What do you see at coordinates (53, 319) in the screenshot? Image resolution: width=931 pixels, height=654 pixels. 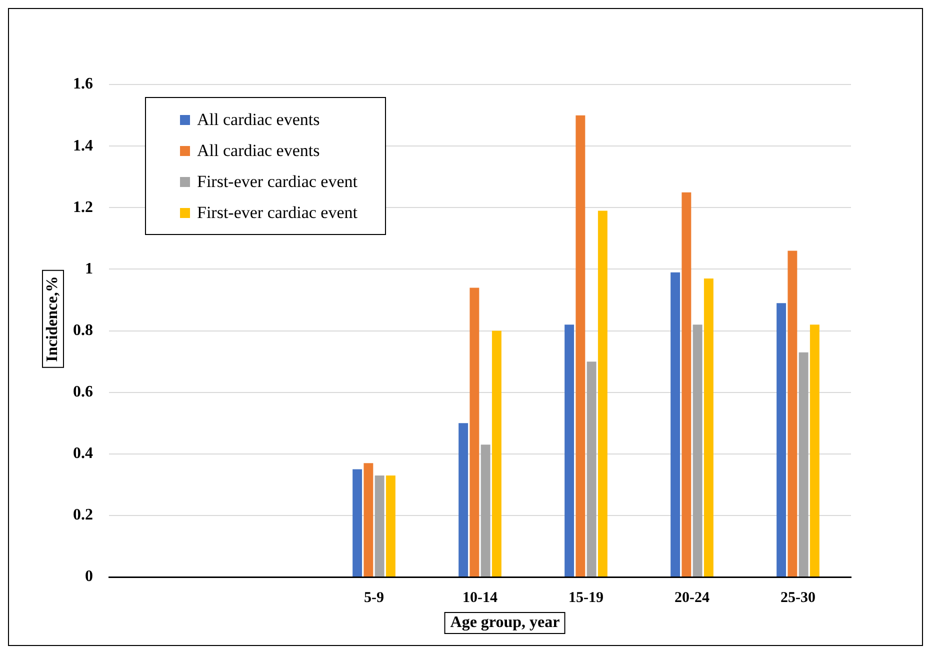 I see `y-axis-title: Incidence,%` at bounding box center [53, 319].